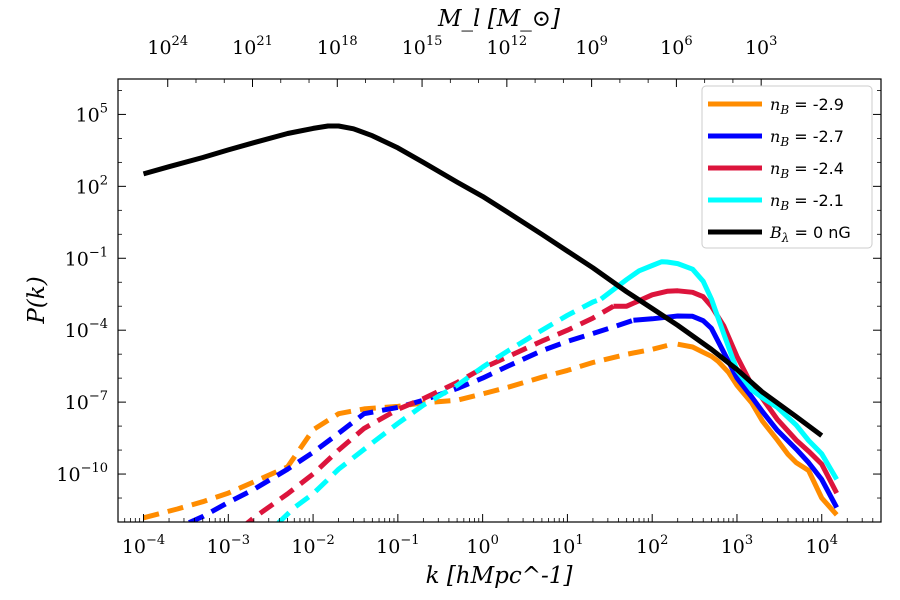 The height and width of the screenshot is (600, 900). I want to click on top-axis-title: M_l [M_⊙], so click(498, 19).